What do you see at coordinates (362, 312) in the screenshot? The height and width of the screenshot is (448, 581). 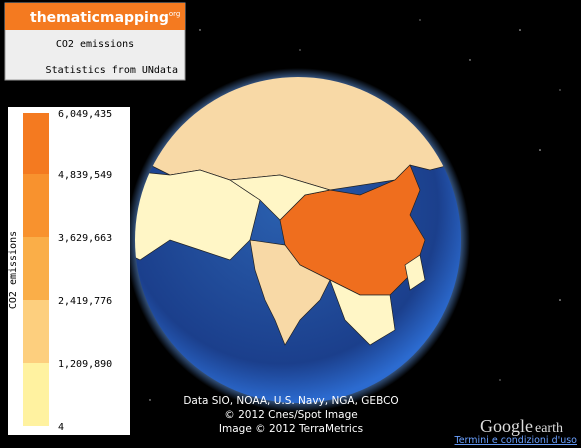 I see `southeast-asia` at bounding box center [362, 312].